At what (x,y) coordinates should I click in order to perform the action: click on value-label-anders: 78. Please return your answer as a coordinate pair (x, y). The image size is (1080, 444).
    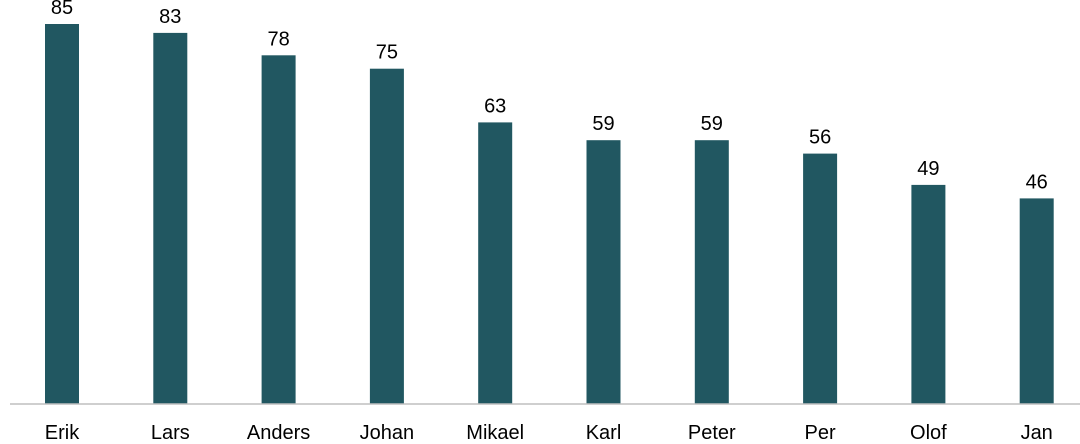
    Looking at the image, I should click on (278, 39).